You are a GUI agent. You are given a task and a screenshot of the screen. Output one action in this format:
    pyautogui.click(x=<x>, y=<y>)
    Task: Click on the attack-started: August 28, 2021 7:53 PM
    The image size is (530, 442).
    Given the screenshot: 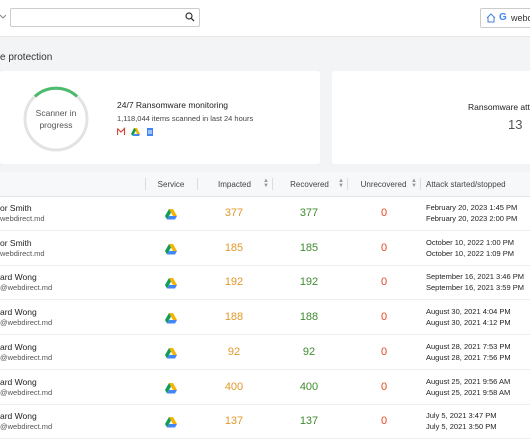 What is the action you would take?
    pyautogui.click(x=468, y=346)
    